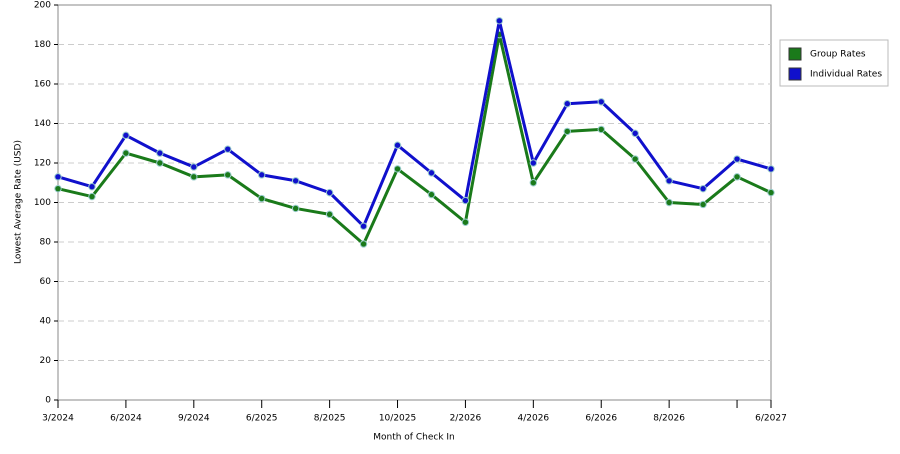 This screenshot has width=900, height=454. What do you see at coordinates (46, 361) in the screenshot?
I see `y-tick-label: 20` at bounding box center [46, 361].